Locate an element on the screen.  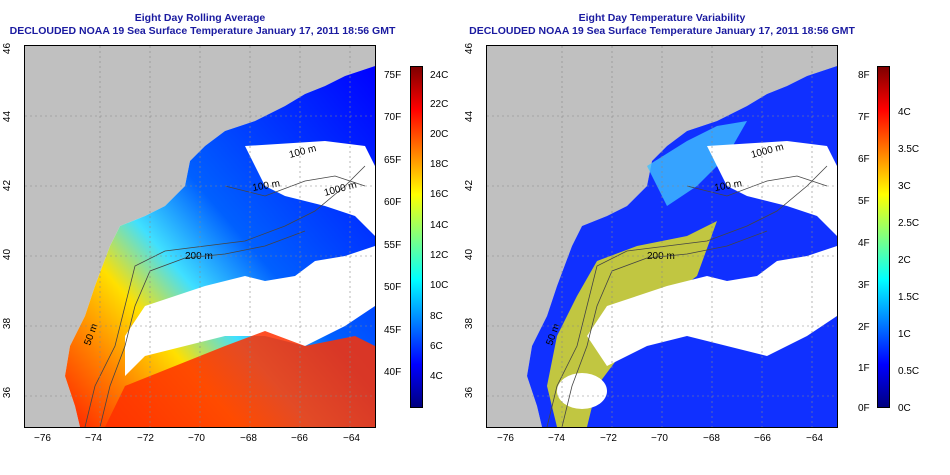
colorbar-label: 5F is located at coordinates (864, 201).